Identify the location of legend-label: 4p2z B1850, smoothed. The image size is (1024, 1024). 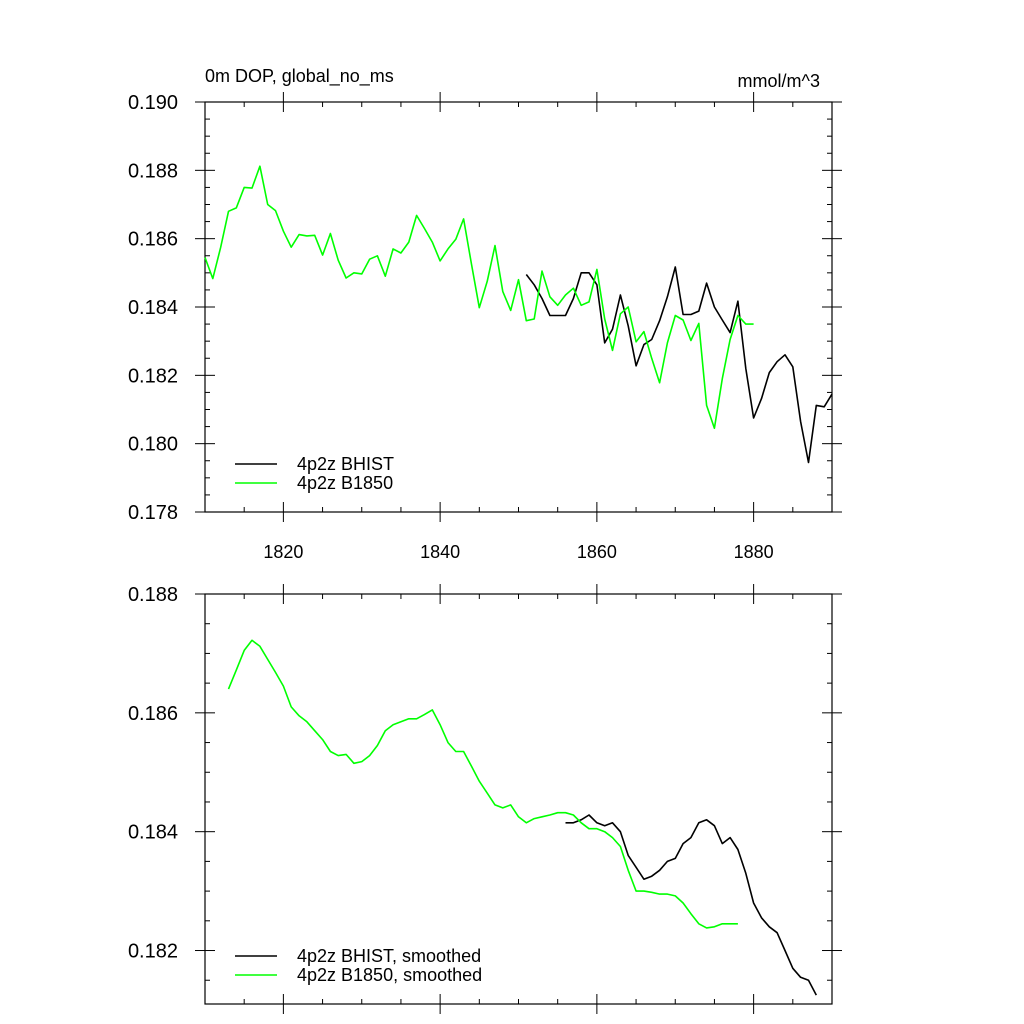
(389, 975).